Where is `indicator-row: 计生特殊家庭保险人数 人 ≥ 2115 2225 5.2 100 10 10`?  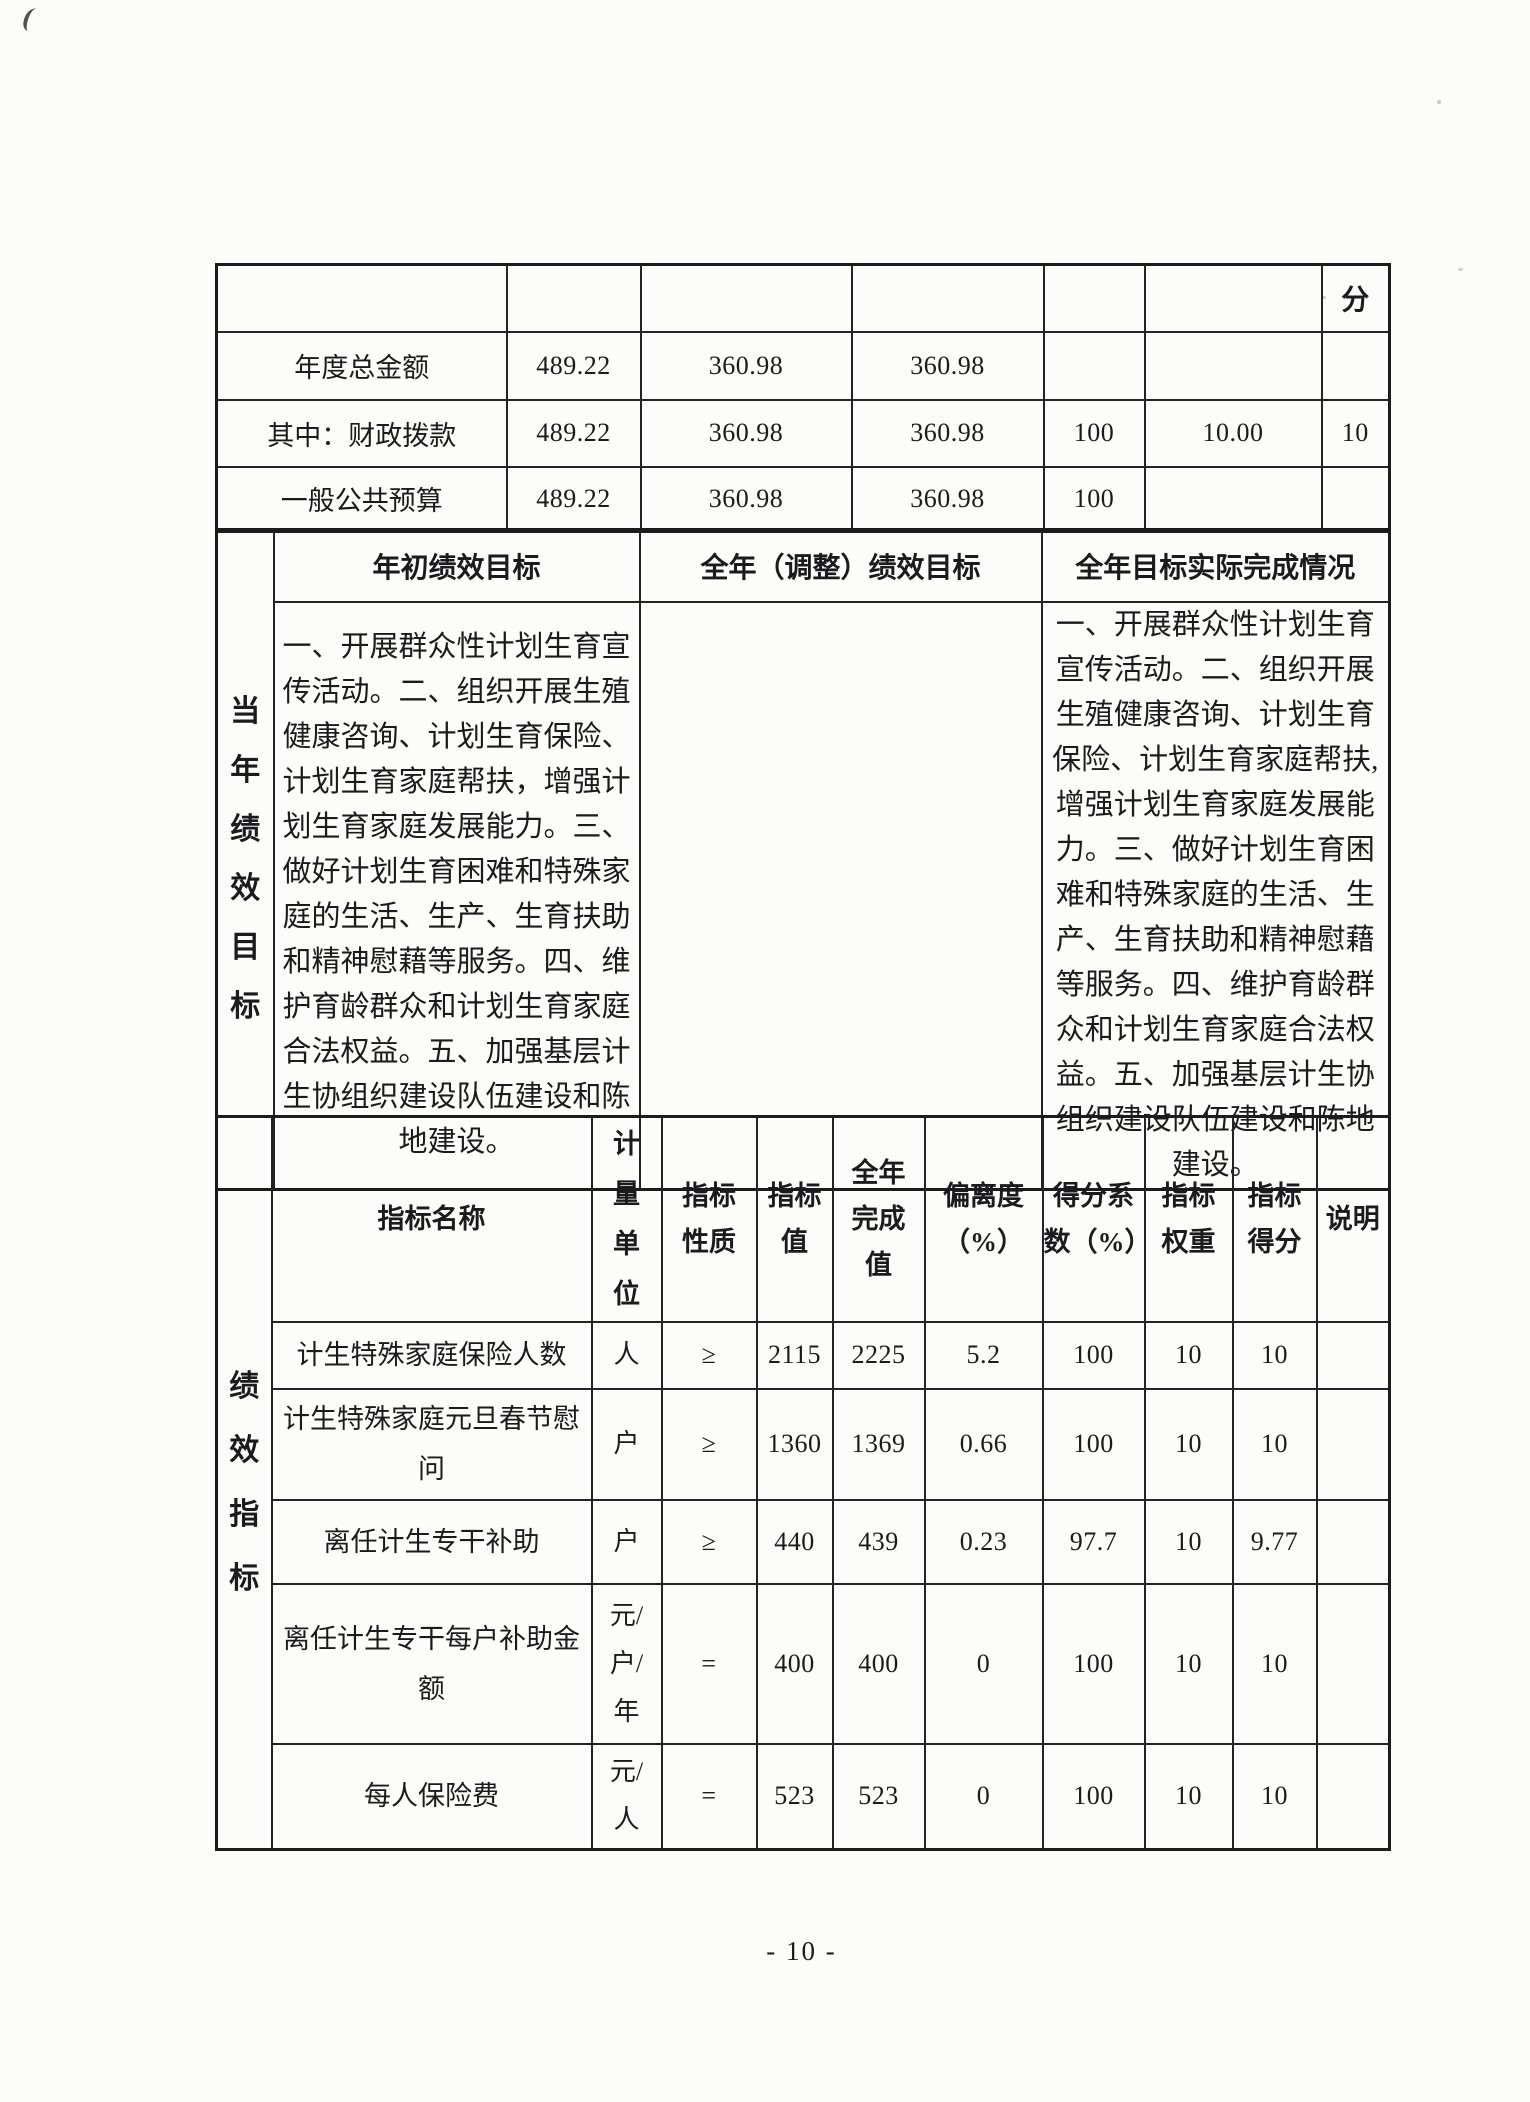 indicator-row: 计生特殊家庭保险人数 人 ≥ 2115 2225 5.2 100 10 10 is located at coordinates (804, 1355).